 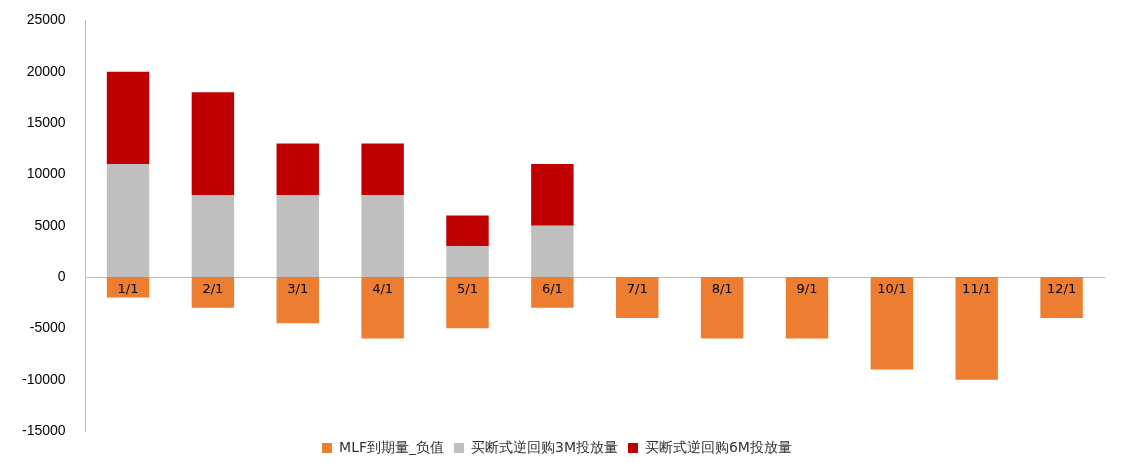 I want to click on legend-label: 买断式逆回购3M投放量, so click(x=544, y=446).